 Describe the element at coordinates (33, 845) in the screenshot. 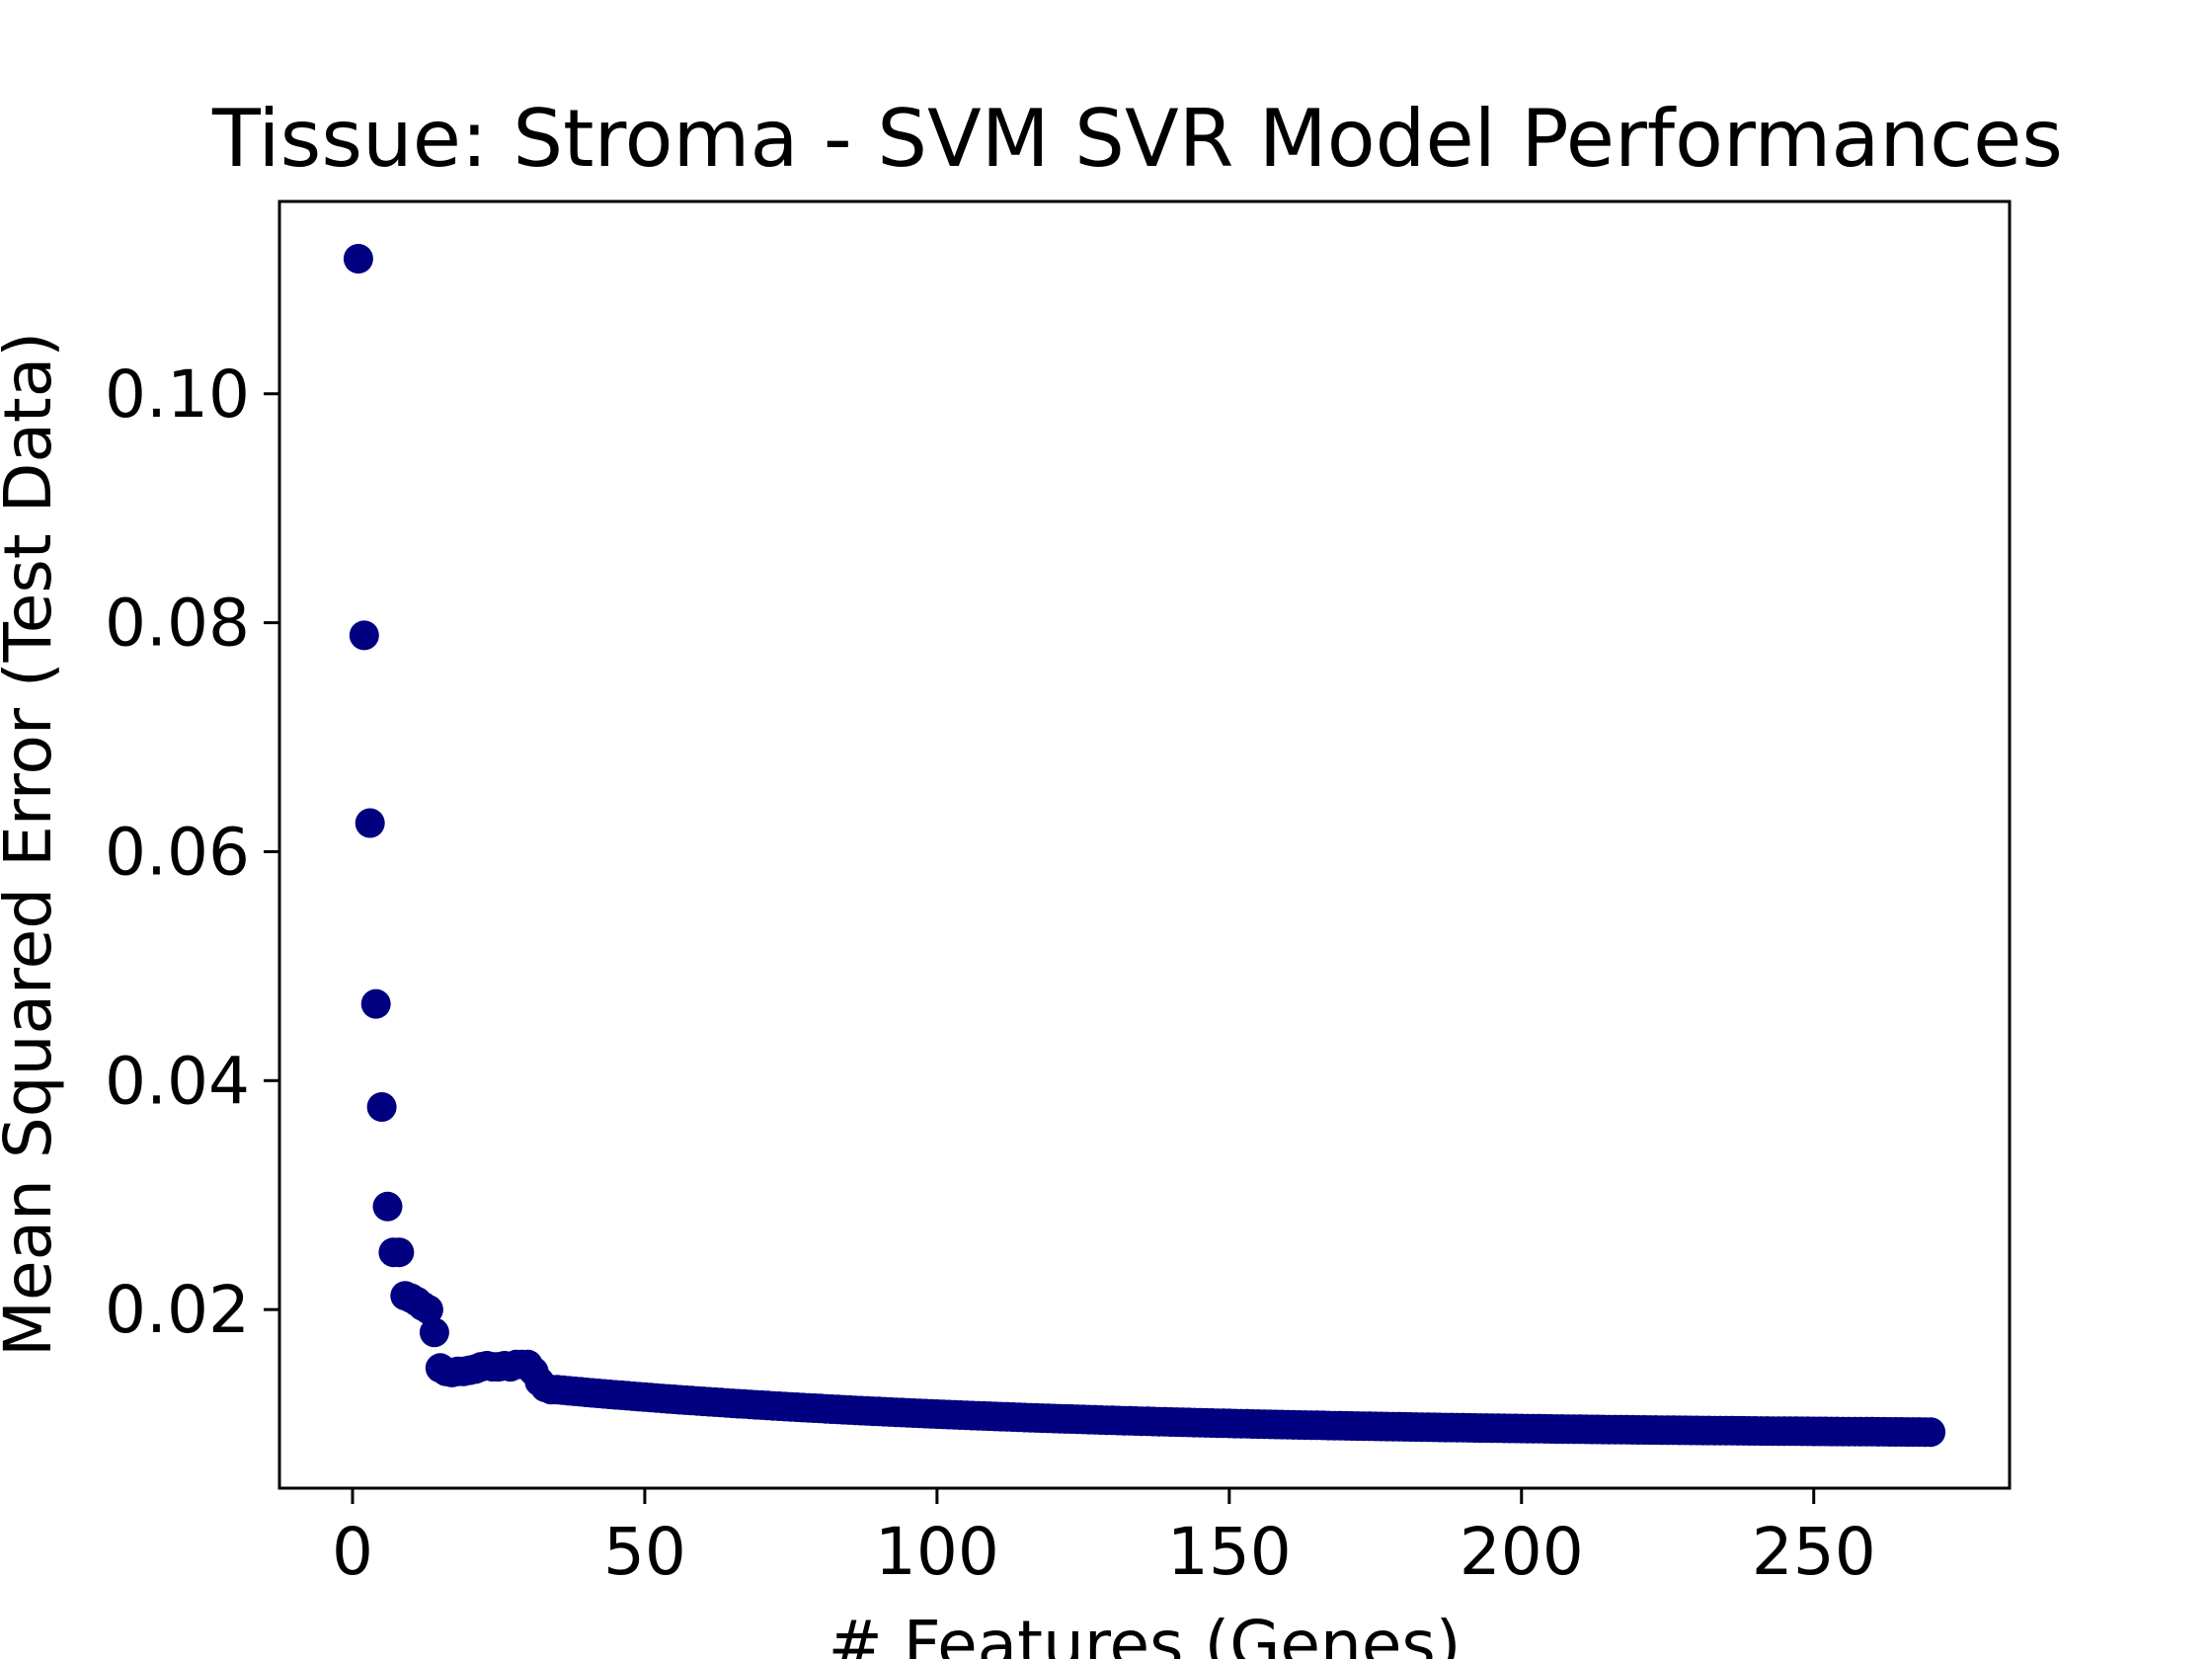

I see `y-axis-label: Mean Squared Error (Test Data)` at that location.